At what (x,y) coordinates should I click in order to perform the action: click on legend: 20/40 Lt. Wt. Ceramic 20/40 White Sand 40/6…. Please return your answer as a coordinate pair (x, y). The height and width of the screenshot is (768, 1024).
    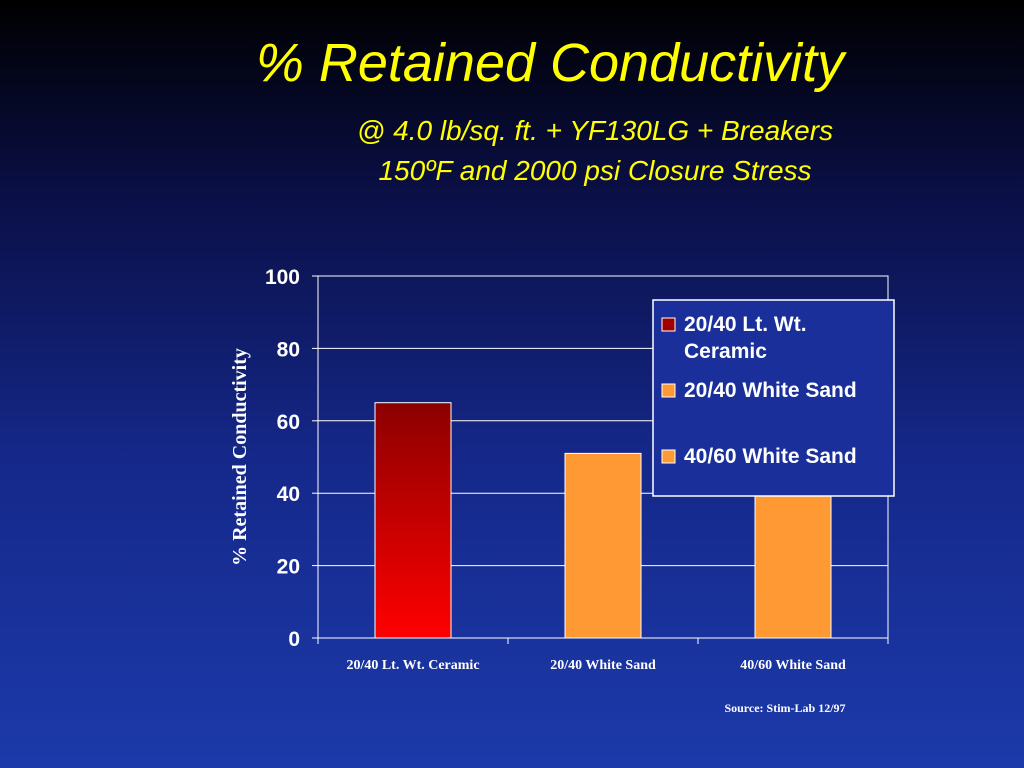
    Looking at the image, I should click on (773, 398).